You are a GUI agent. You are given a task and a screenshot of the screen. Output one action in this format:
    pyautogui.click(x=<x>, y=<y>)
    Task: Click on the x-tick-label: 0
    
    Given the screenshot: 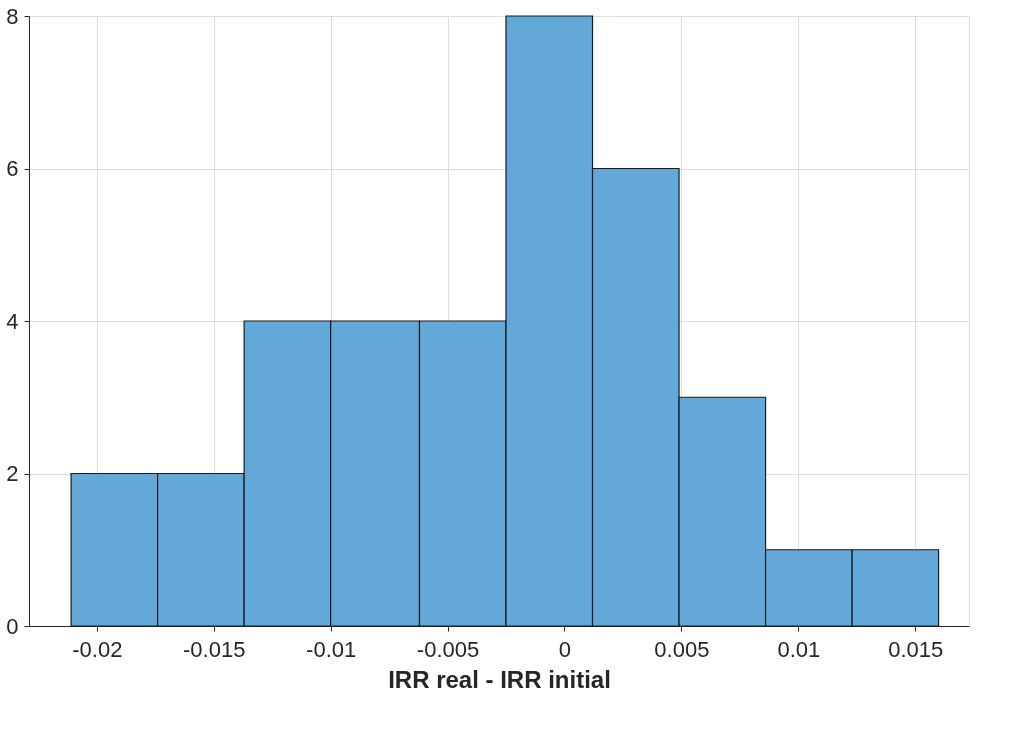 What is the action you would take?
    pyautogui.click(x=565, y=649)
    